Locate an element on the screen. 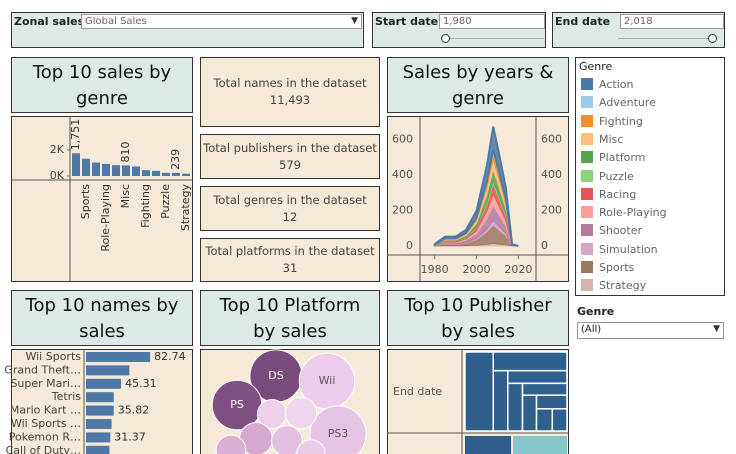 The image size is (736, 454). value-label: 239 is located at coordinates (175, 159).